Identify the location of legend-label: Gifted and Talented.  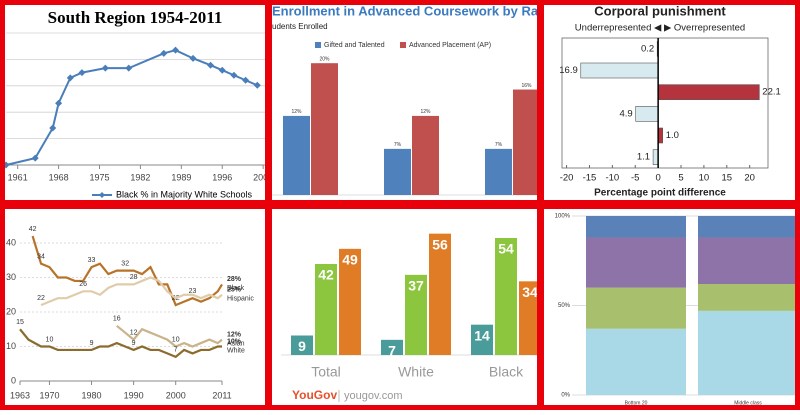
(354, 45).